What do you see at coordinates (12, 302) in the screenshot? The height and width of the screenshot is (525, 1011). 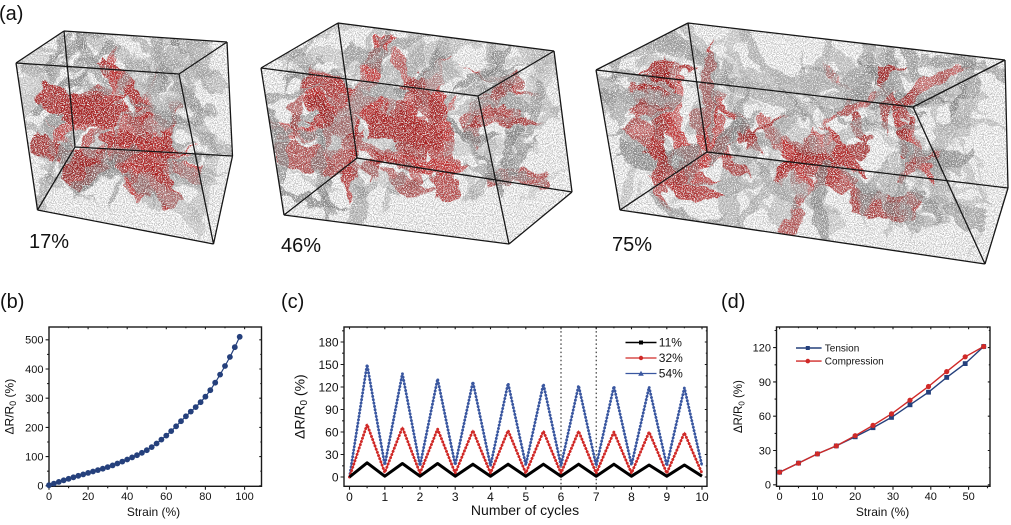 I see `svg-text: (b)` at bounding box center [12, 302].